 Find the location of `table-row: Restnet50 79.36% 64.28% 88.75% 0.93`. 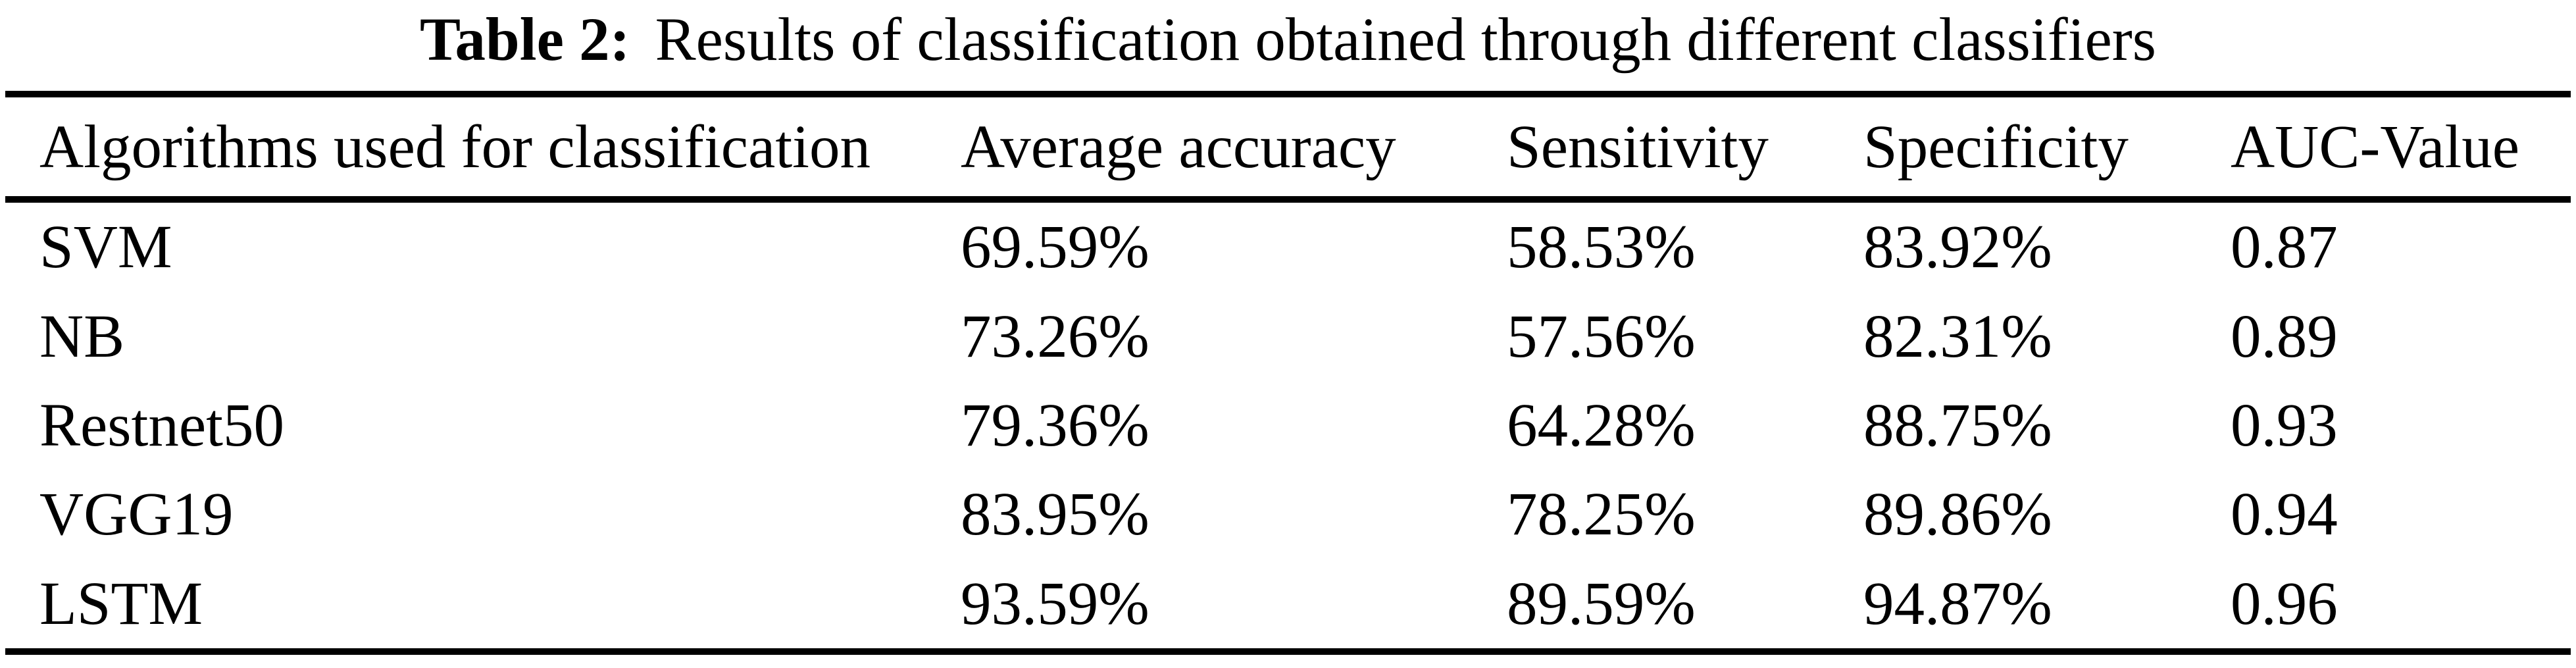

table-row: Restnet50 79.36% 64.28% 88.75% 0.93 is located at coordinates (1288, 425).